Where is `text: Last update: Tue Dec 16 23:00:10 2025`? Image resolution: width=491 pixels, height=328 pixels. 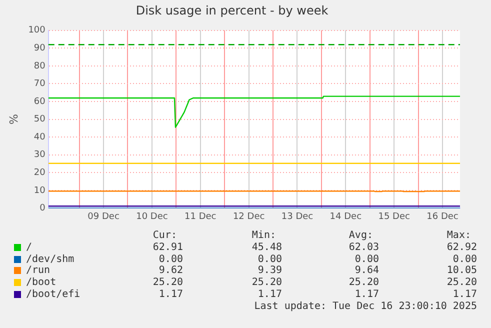 text: Last update: Tue Dec 16 23:00:10 2025 is located at coordinates (365, 306).